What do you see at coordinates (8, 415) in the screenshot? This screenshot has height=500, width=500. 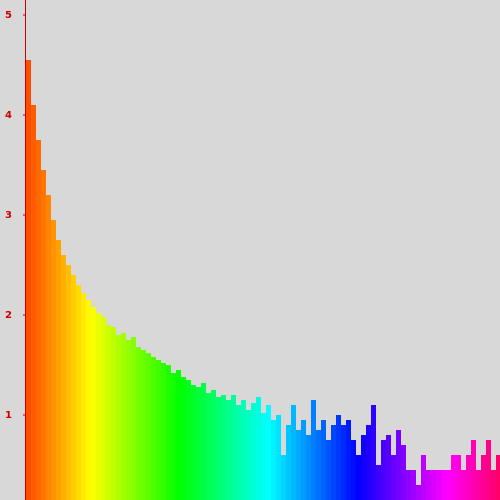 I see `y-tick-label: 1` at bounding box center [8, 415].